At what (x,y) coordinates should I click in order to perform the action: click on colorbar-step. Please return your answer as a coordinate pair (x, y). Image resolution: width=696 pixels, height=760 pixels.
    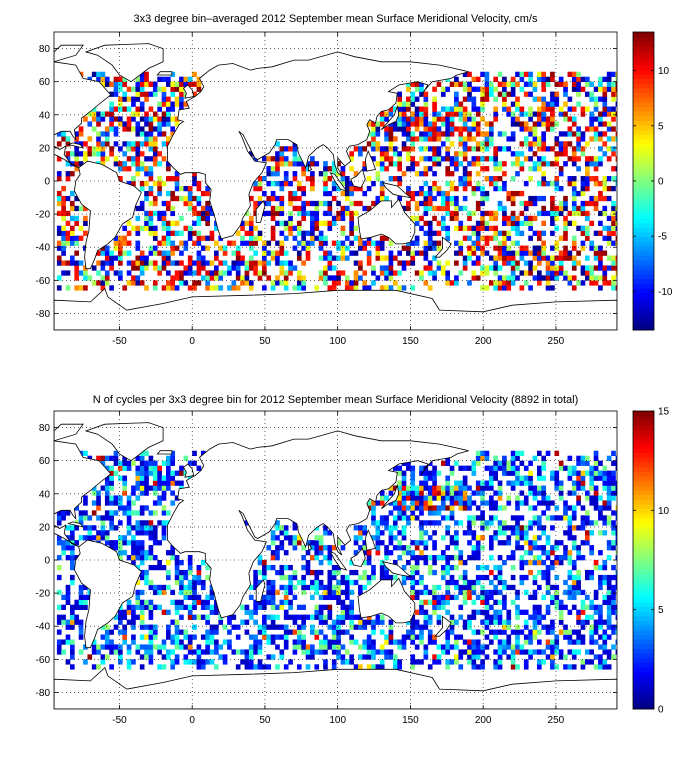
    Looking at the image, I should click on (643, 539).